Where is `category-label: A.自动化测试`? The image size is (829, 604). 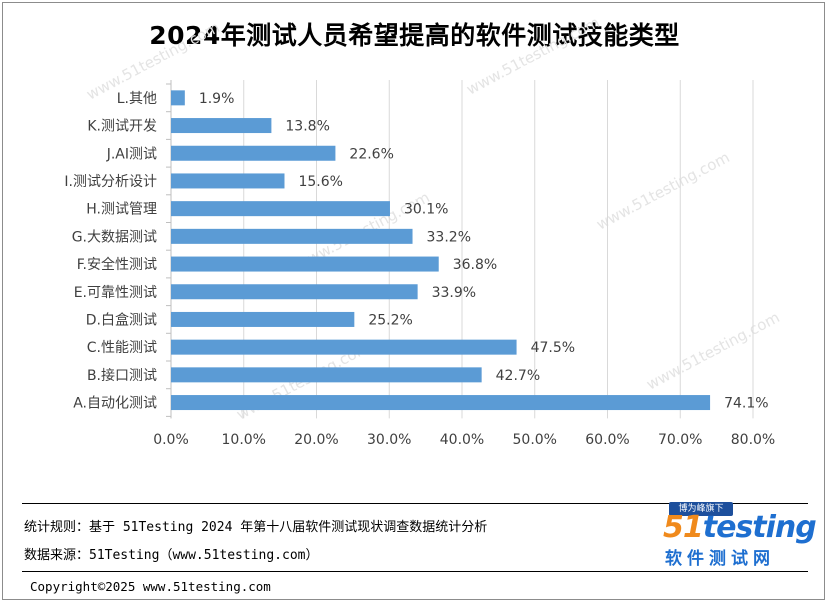
category-label: A.自动化测试 is located at coordinates (115, 404).